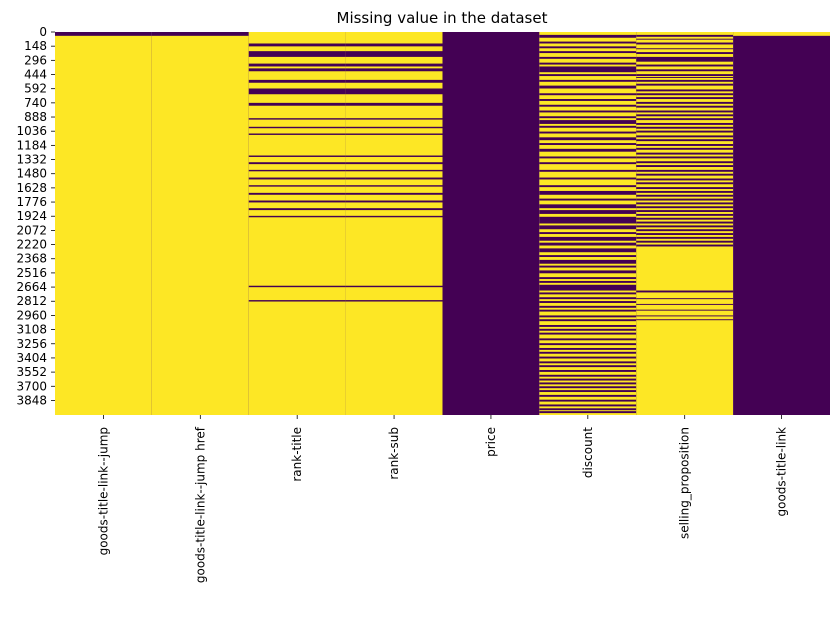 The height and width of the screenshot is (617, 840). I want to click on y-tick-label-24: 3552, so click(31, 372).